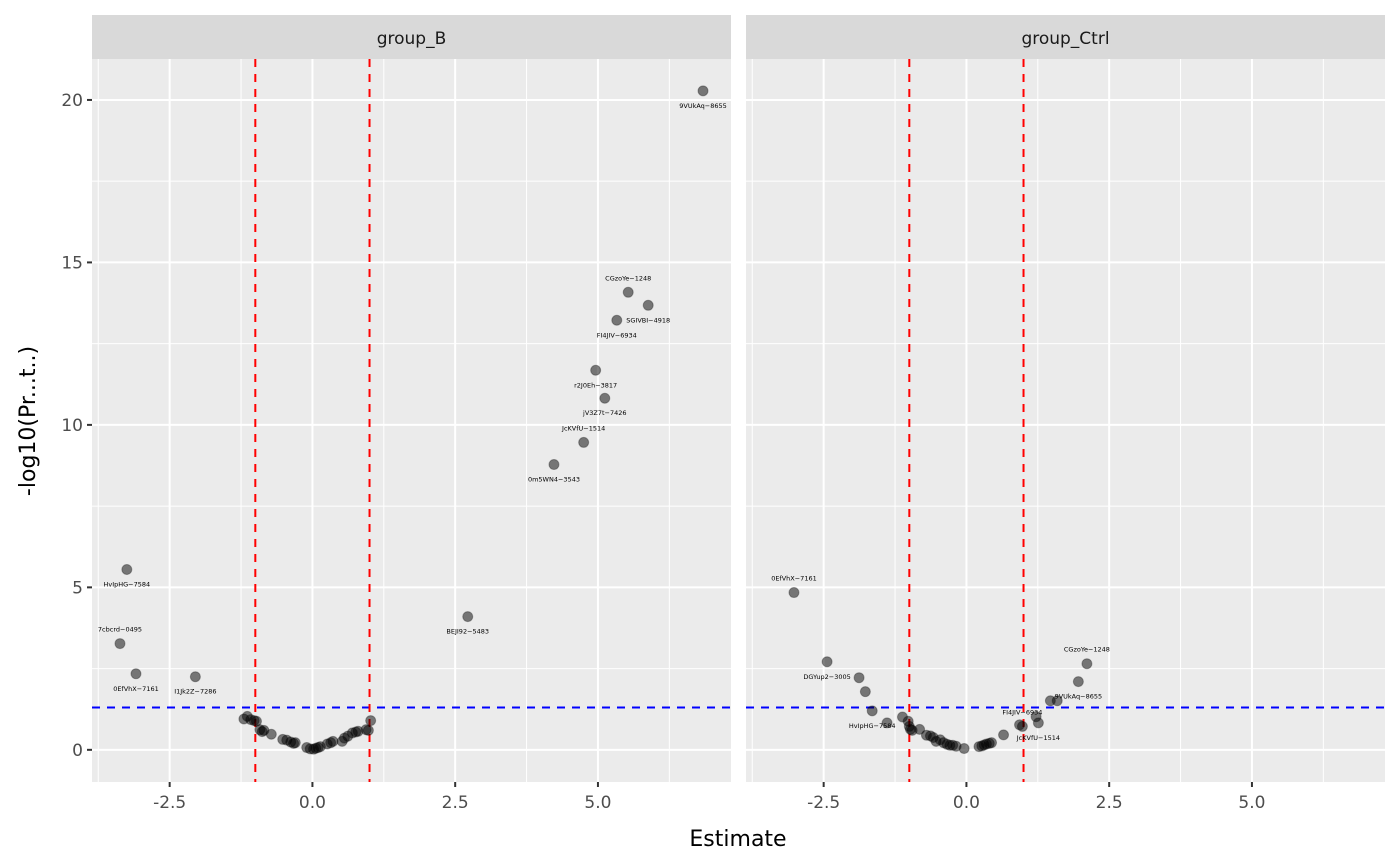 The width and height of the screenshot is (1400, 866). Describe the element at coordinates (77, 588) in the screenshot. I see `y-tick-label: 5` at that location.